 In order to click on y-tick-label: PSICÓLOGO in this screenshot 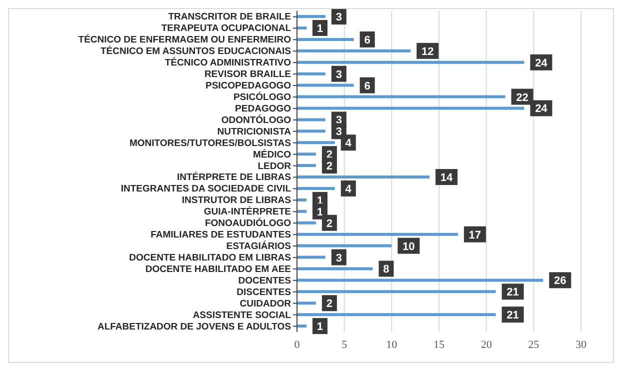, I will do `click(262, 96)`.